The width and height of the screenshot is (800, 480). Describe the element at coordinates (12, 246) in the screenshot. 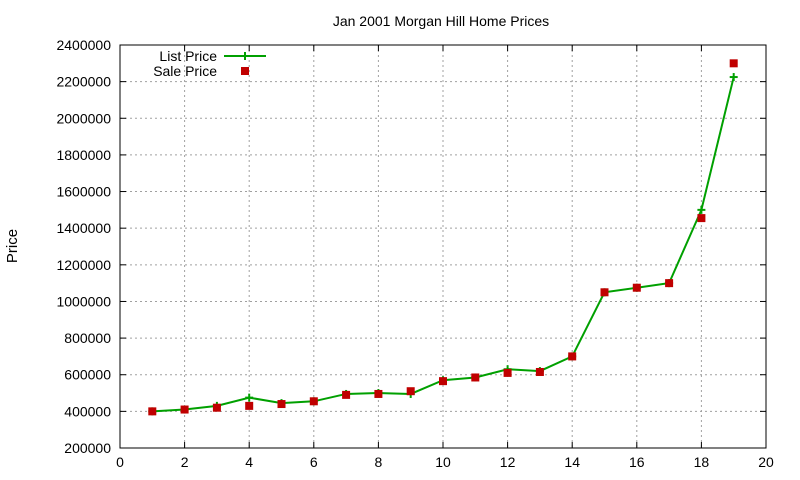

I see `y-axis-label: Price` at that location.